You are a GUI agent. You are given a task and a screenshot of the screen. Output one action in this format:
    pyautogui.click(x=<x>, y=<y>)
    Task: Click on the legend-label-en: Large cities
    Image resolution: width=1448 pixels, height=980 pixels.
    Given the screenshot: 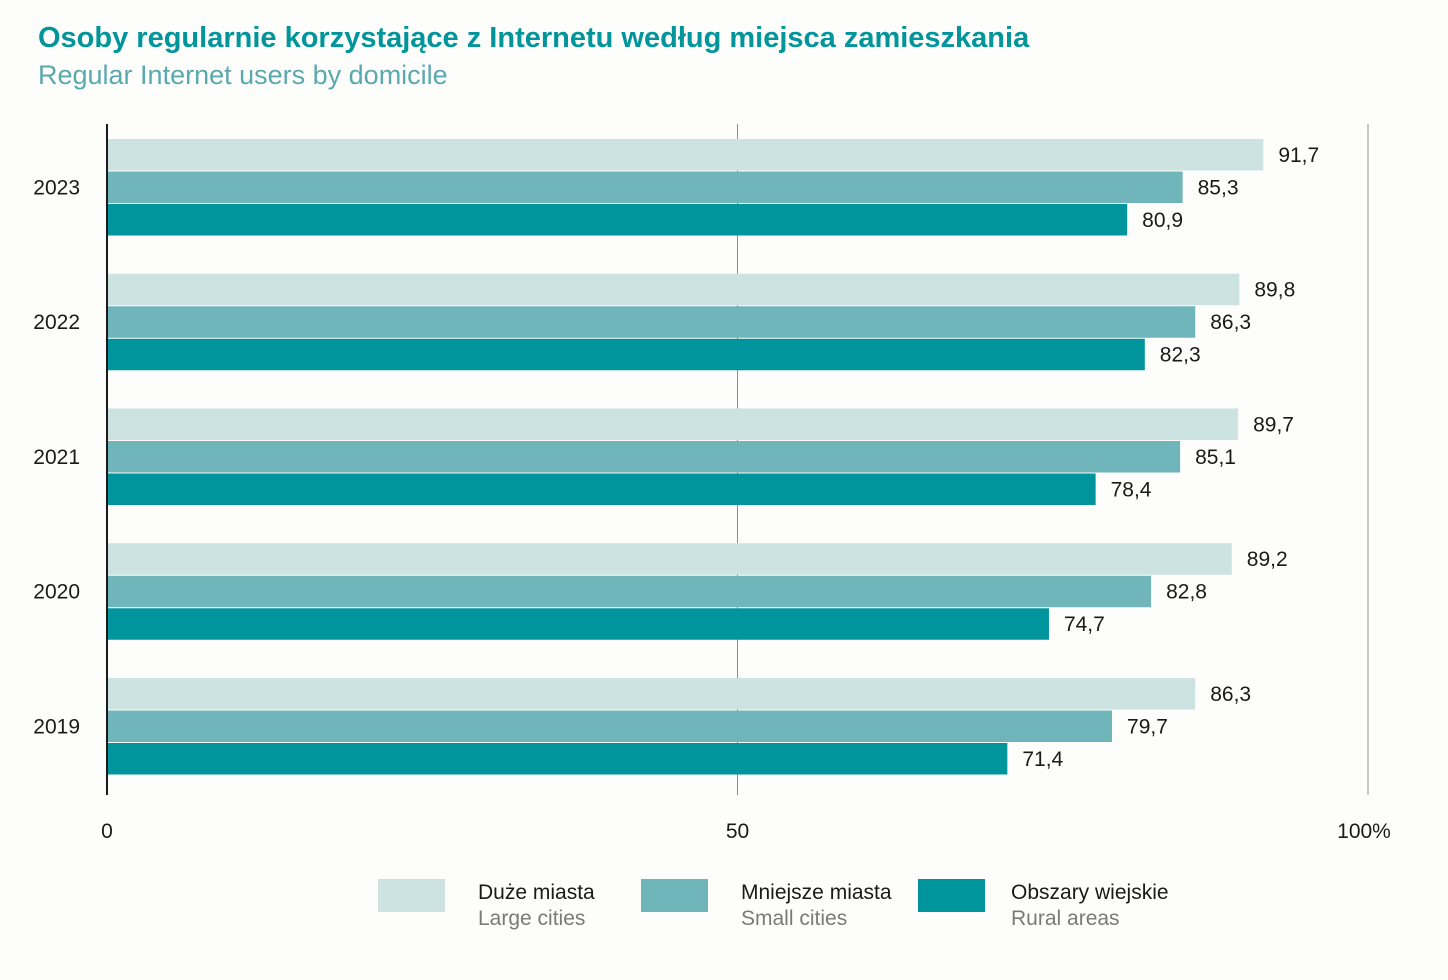 What is the action you would take?
    pyautogui.click(x=532, y=918)
    